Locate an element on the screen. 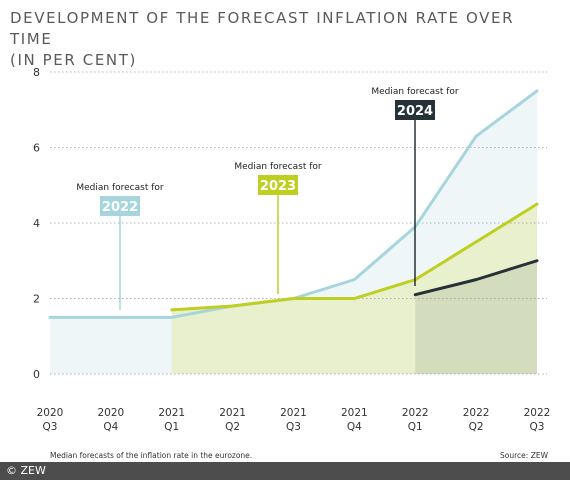 Image resolution: width=570 pixels, height=480 pixels. copyright-bar: © ZEW is located at coordinates (285, 471).